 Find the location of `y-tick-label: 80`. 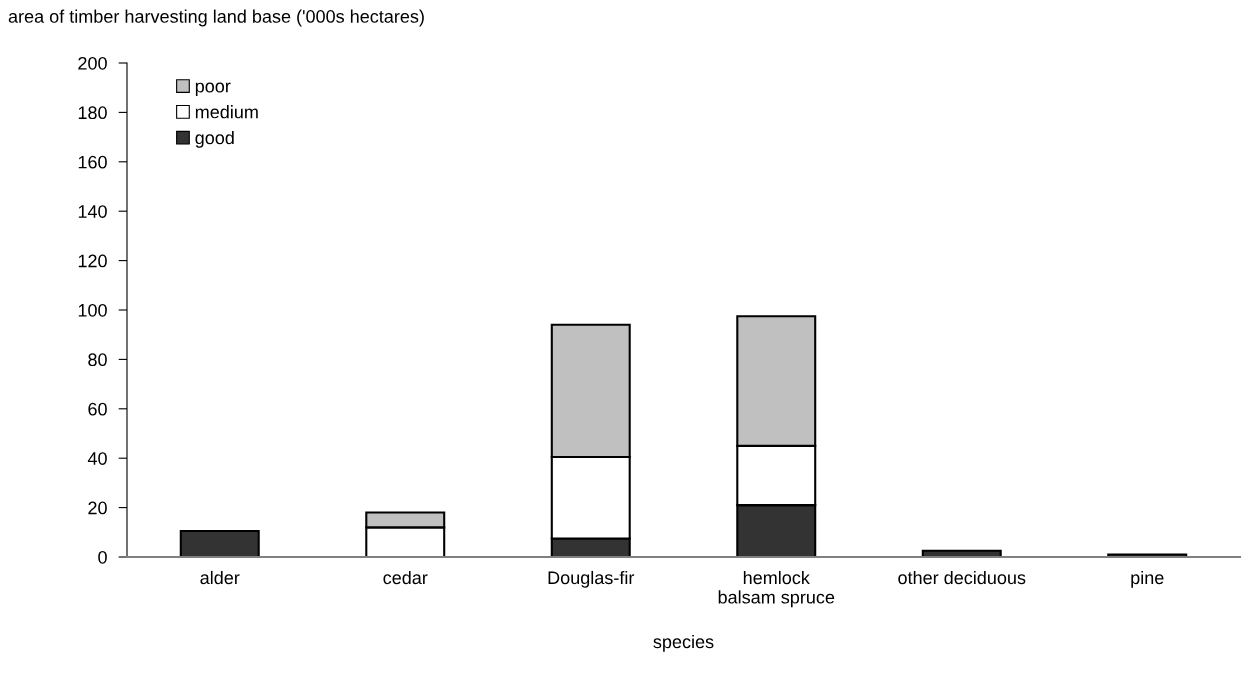

y-tick-label: 80 is located at coordinates (97, 360).